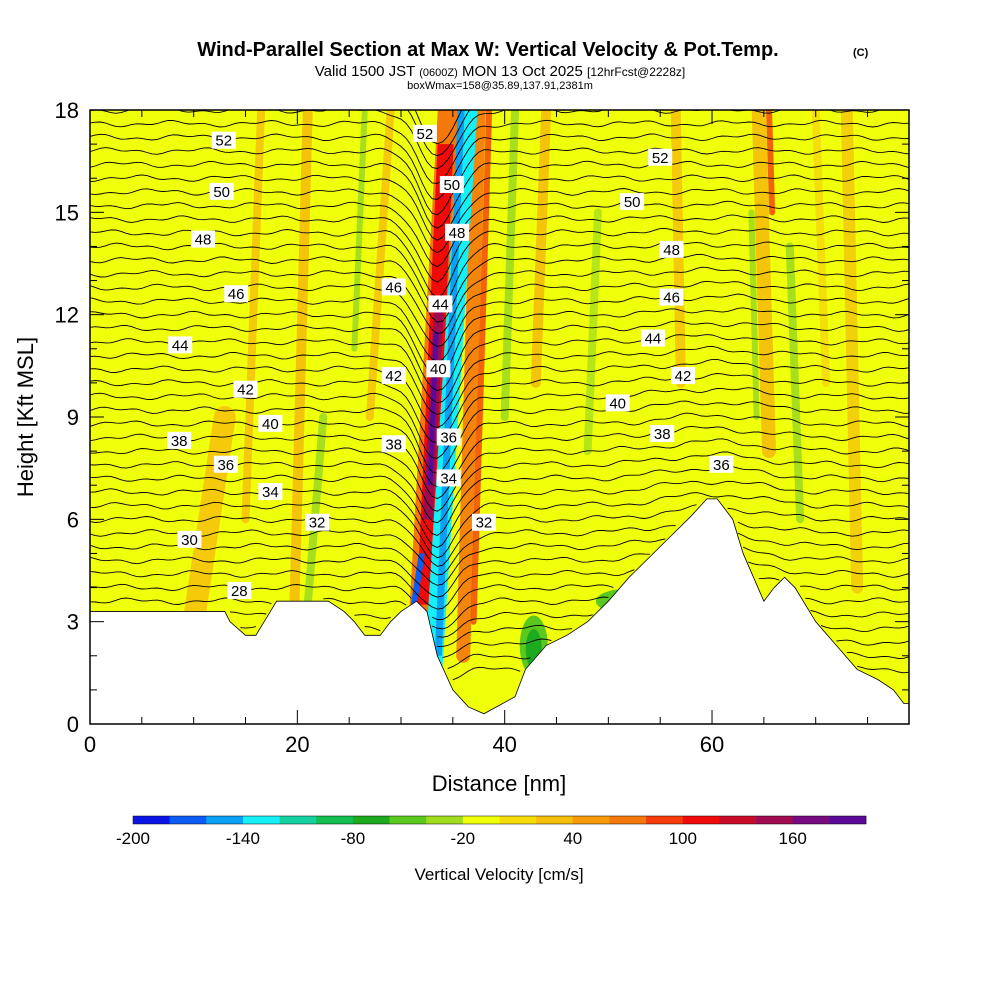  I want to click on contour-label: 46, so click(393, 287).